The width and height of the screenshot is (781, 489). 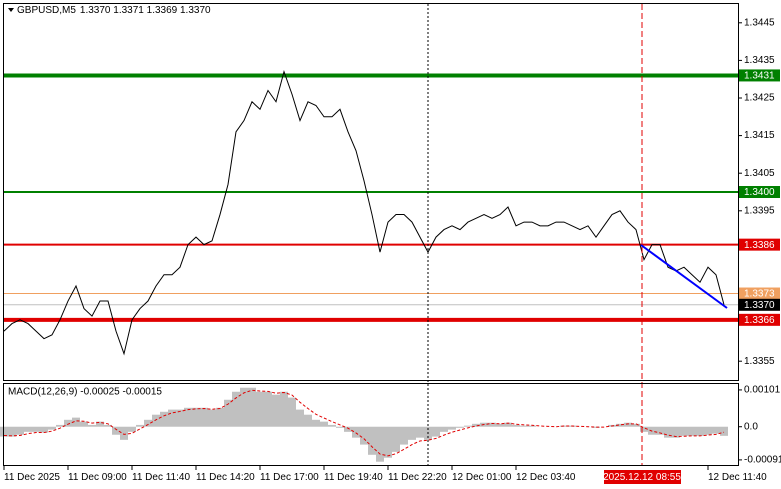 I want to click on macd-title: MACD(12,26,9) -0.00025 -0.00015, so click(x=85, y=392).